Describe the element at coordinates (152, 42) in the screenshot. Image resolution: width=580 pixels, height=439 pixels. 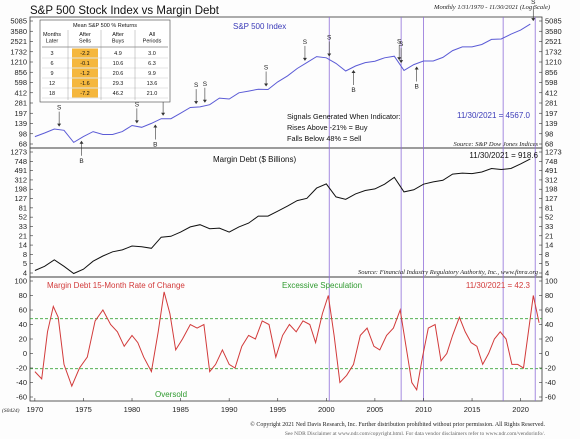
I see `table-header-3-1: Periods` at that location.